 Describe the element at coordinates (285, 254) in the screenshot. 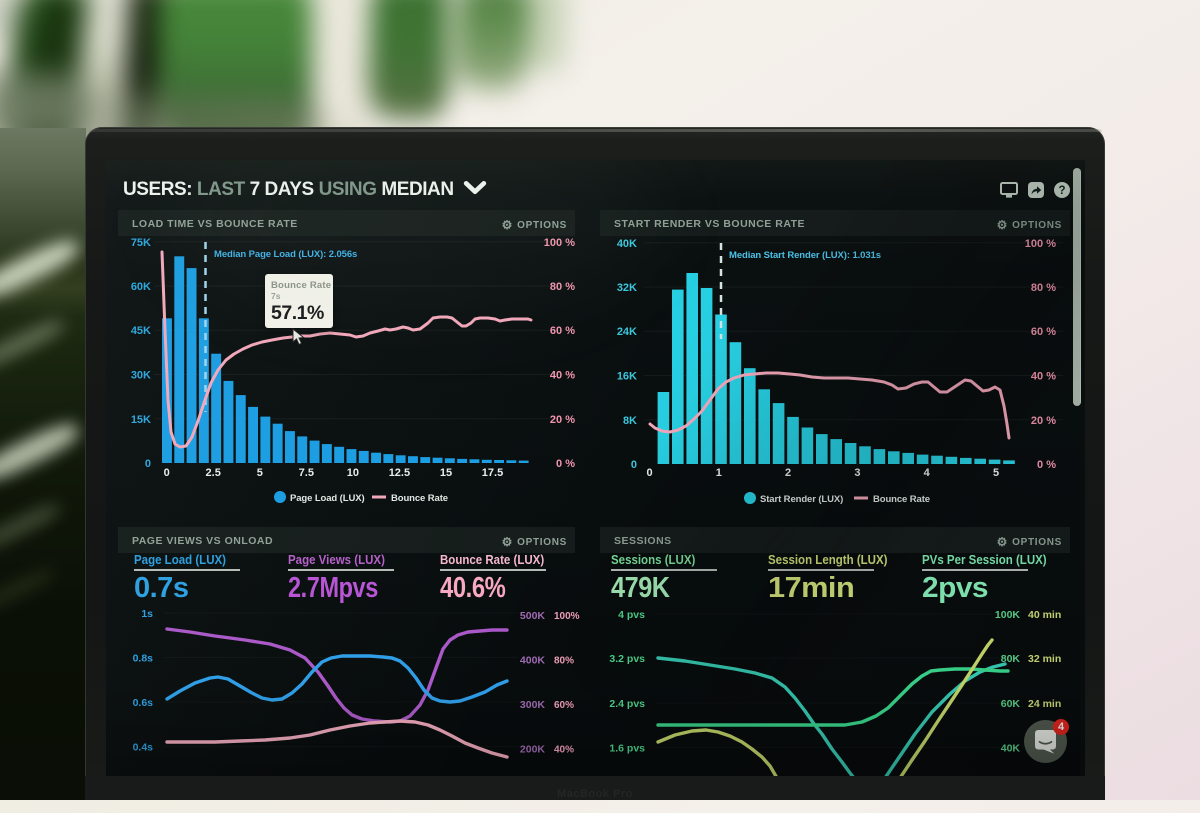

I see `svg-text: Median Page Load (LUX): 2.056s` at that location.